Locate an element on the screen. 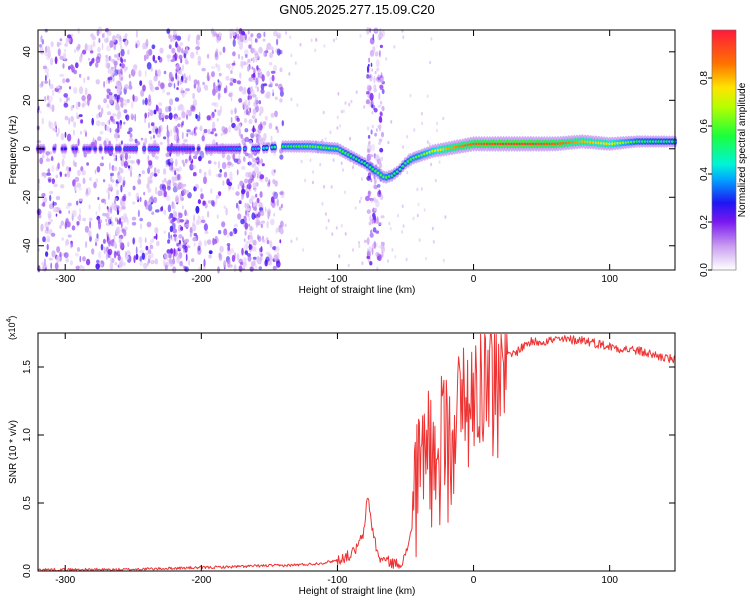 Image resolution: width=750 pixels, height=600 pixels. x-tick-label: -200 is located at coordinates (201, 279).